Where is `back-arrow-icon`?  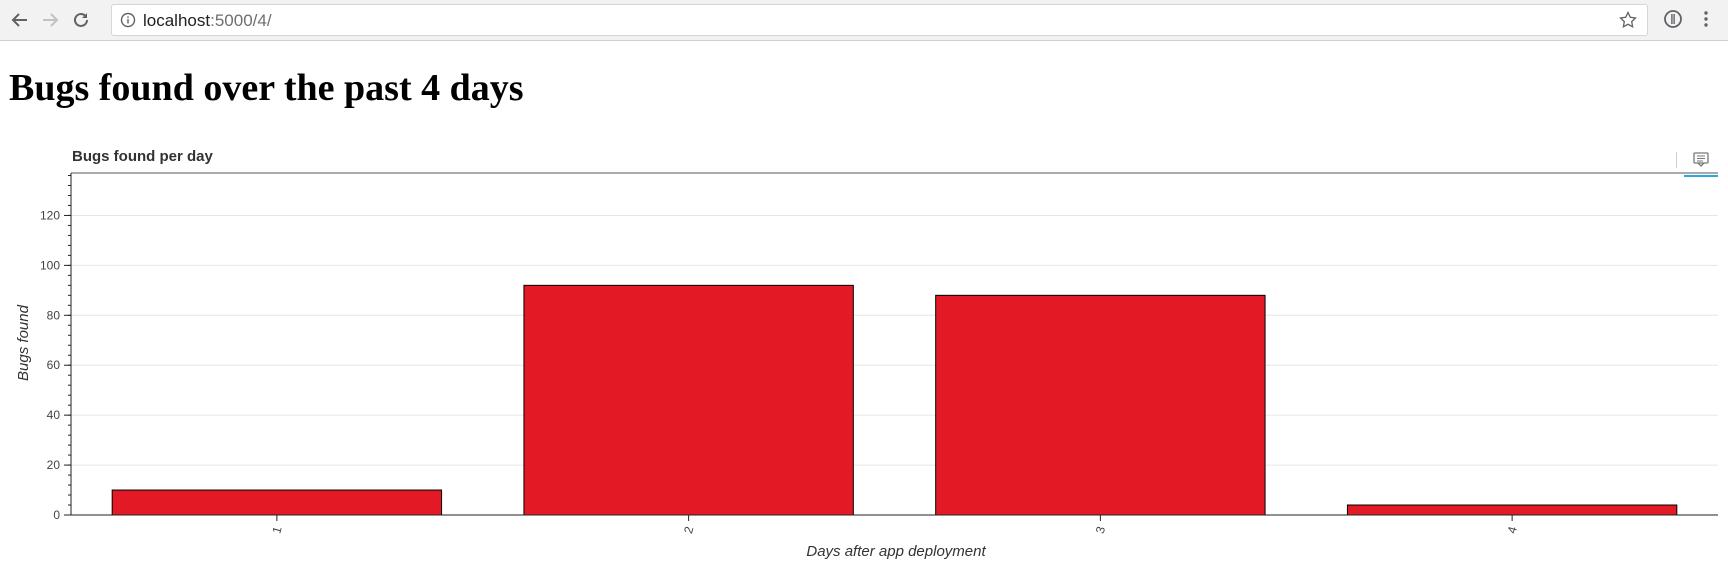 back-arrow-icon is located at coordinates (19, 20).